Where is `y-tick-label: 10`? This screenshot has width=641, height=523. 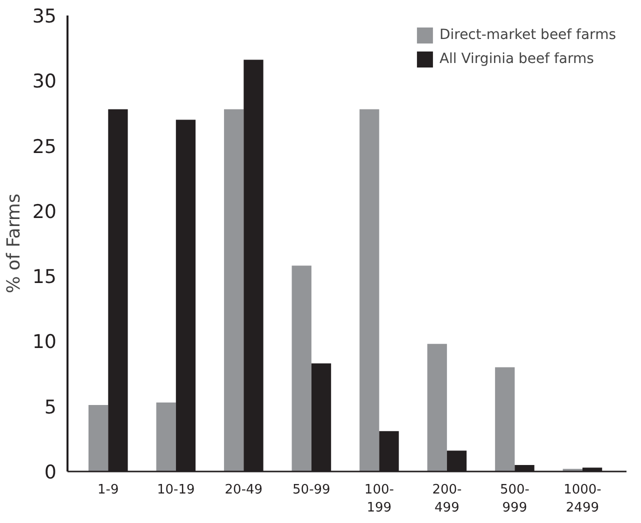 y-tick-label: 10 is located at coordinates (44, 342).